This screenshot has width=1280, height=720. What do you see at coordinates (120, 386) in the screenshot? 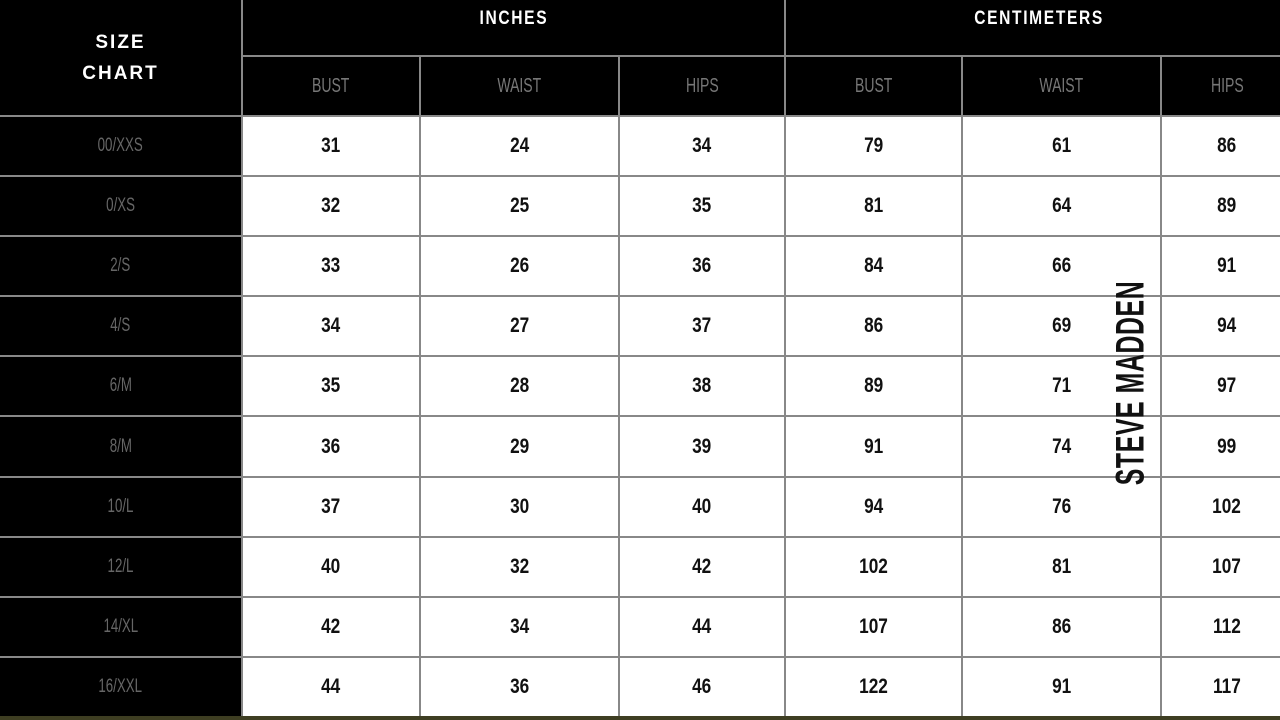
I see `size-label: 6/M` at bounding box center [120, 386].